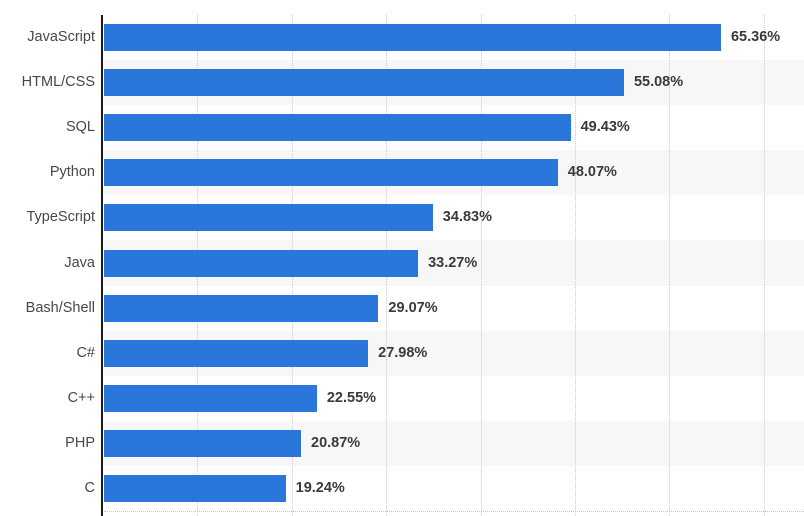  Describe the element at coordinates (72, 172) in the screenshot. I see `category-label: Python` at that location.